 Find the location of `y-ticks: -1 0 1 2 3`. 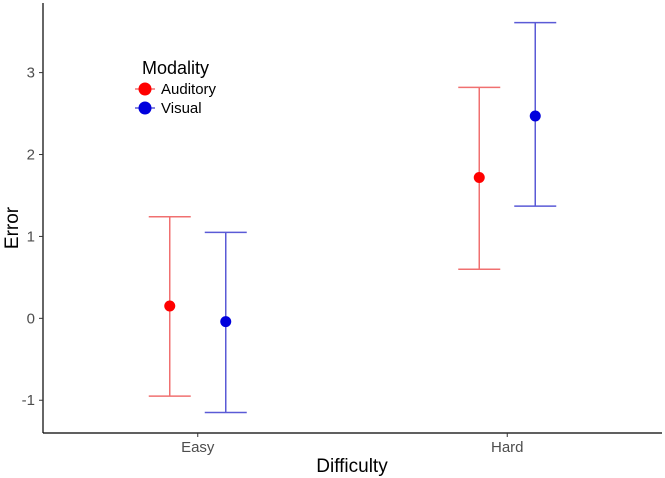

y-ticks: -1 0 1 2 3 is located at coordinates (32, 237).